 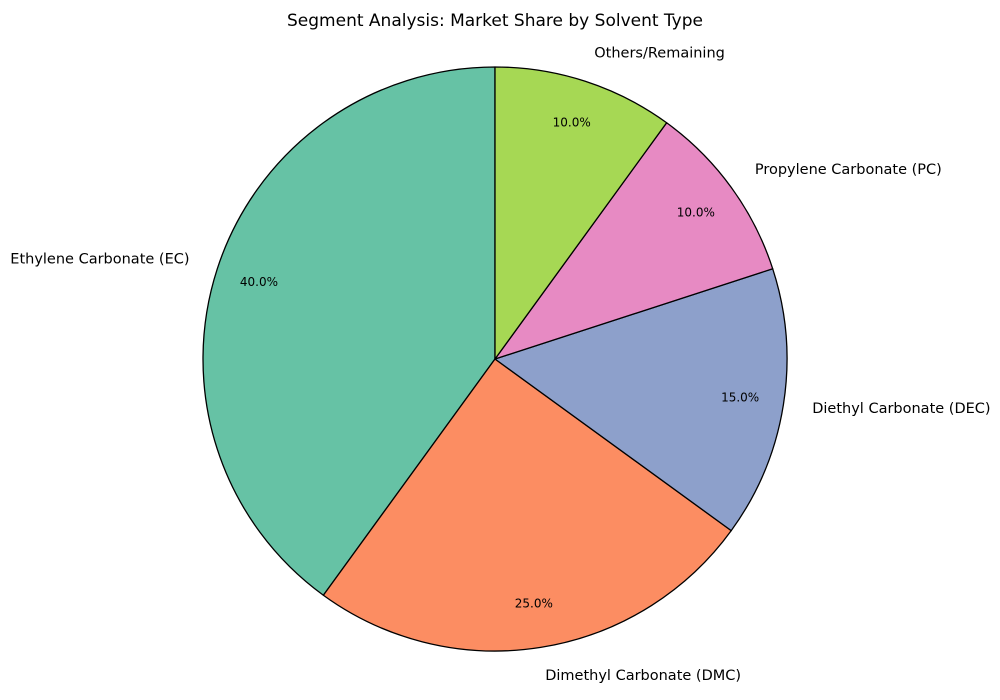 I want to click on slice-label-diethyl-carbonate-dec: Diethyl Carbonate (DEC), so click(x=901, y=409).